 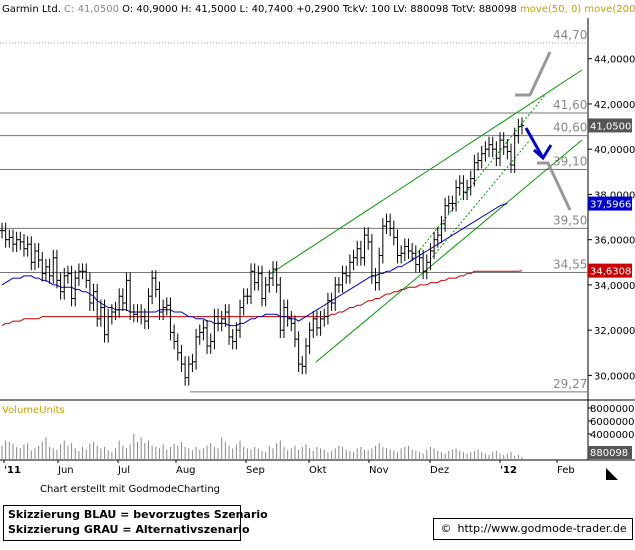 I want to click on x-tick-label-2: Jul, so click(x=123, y=470).